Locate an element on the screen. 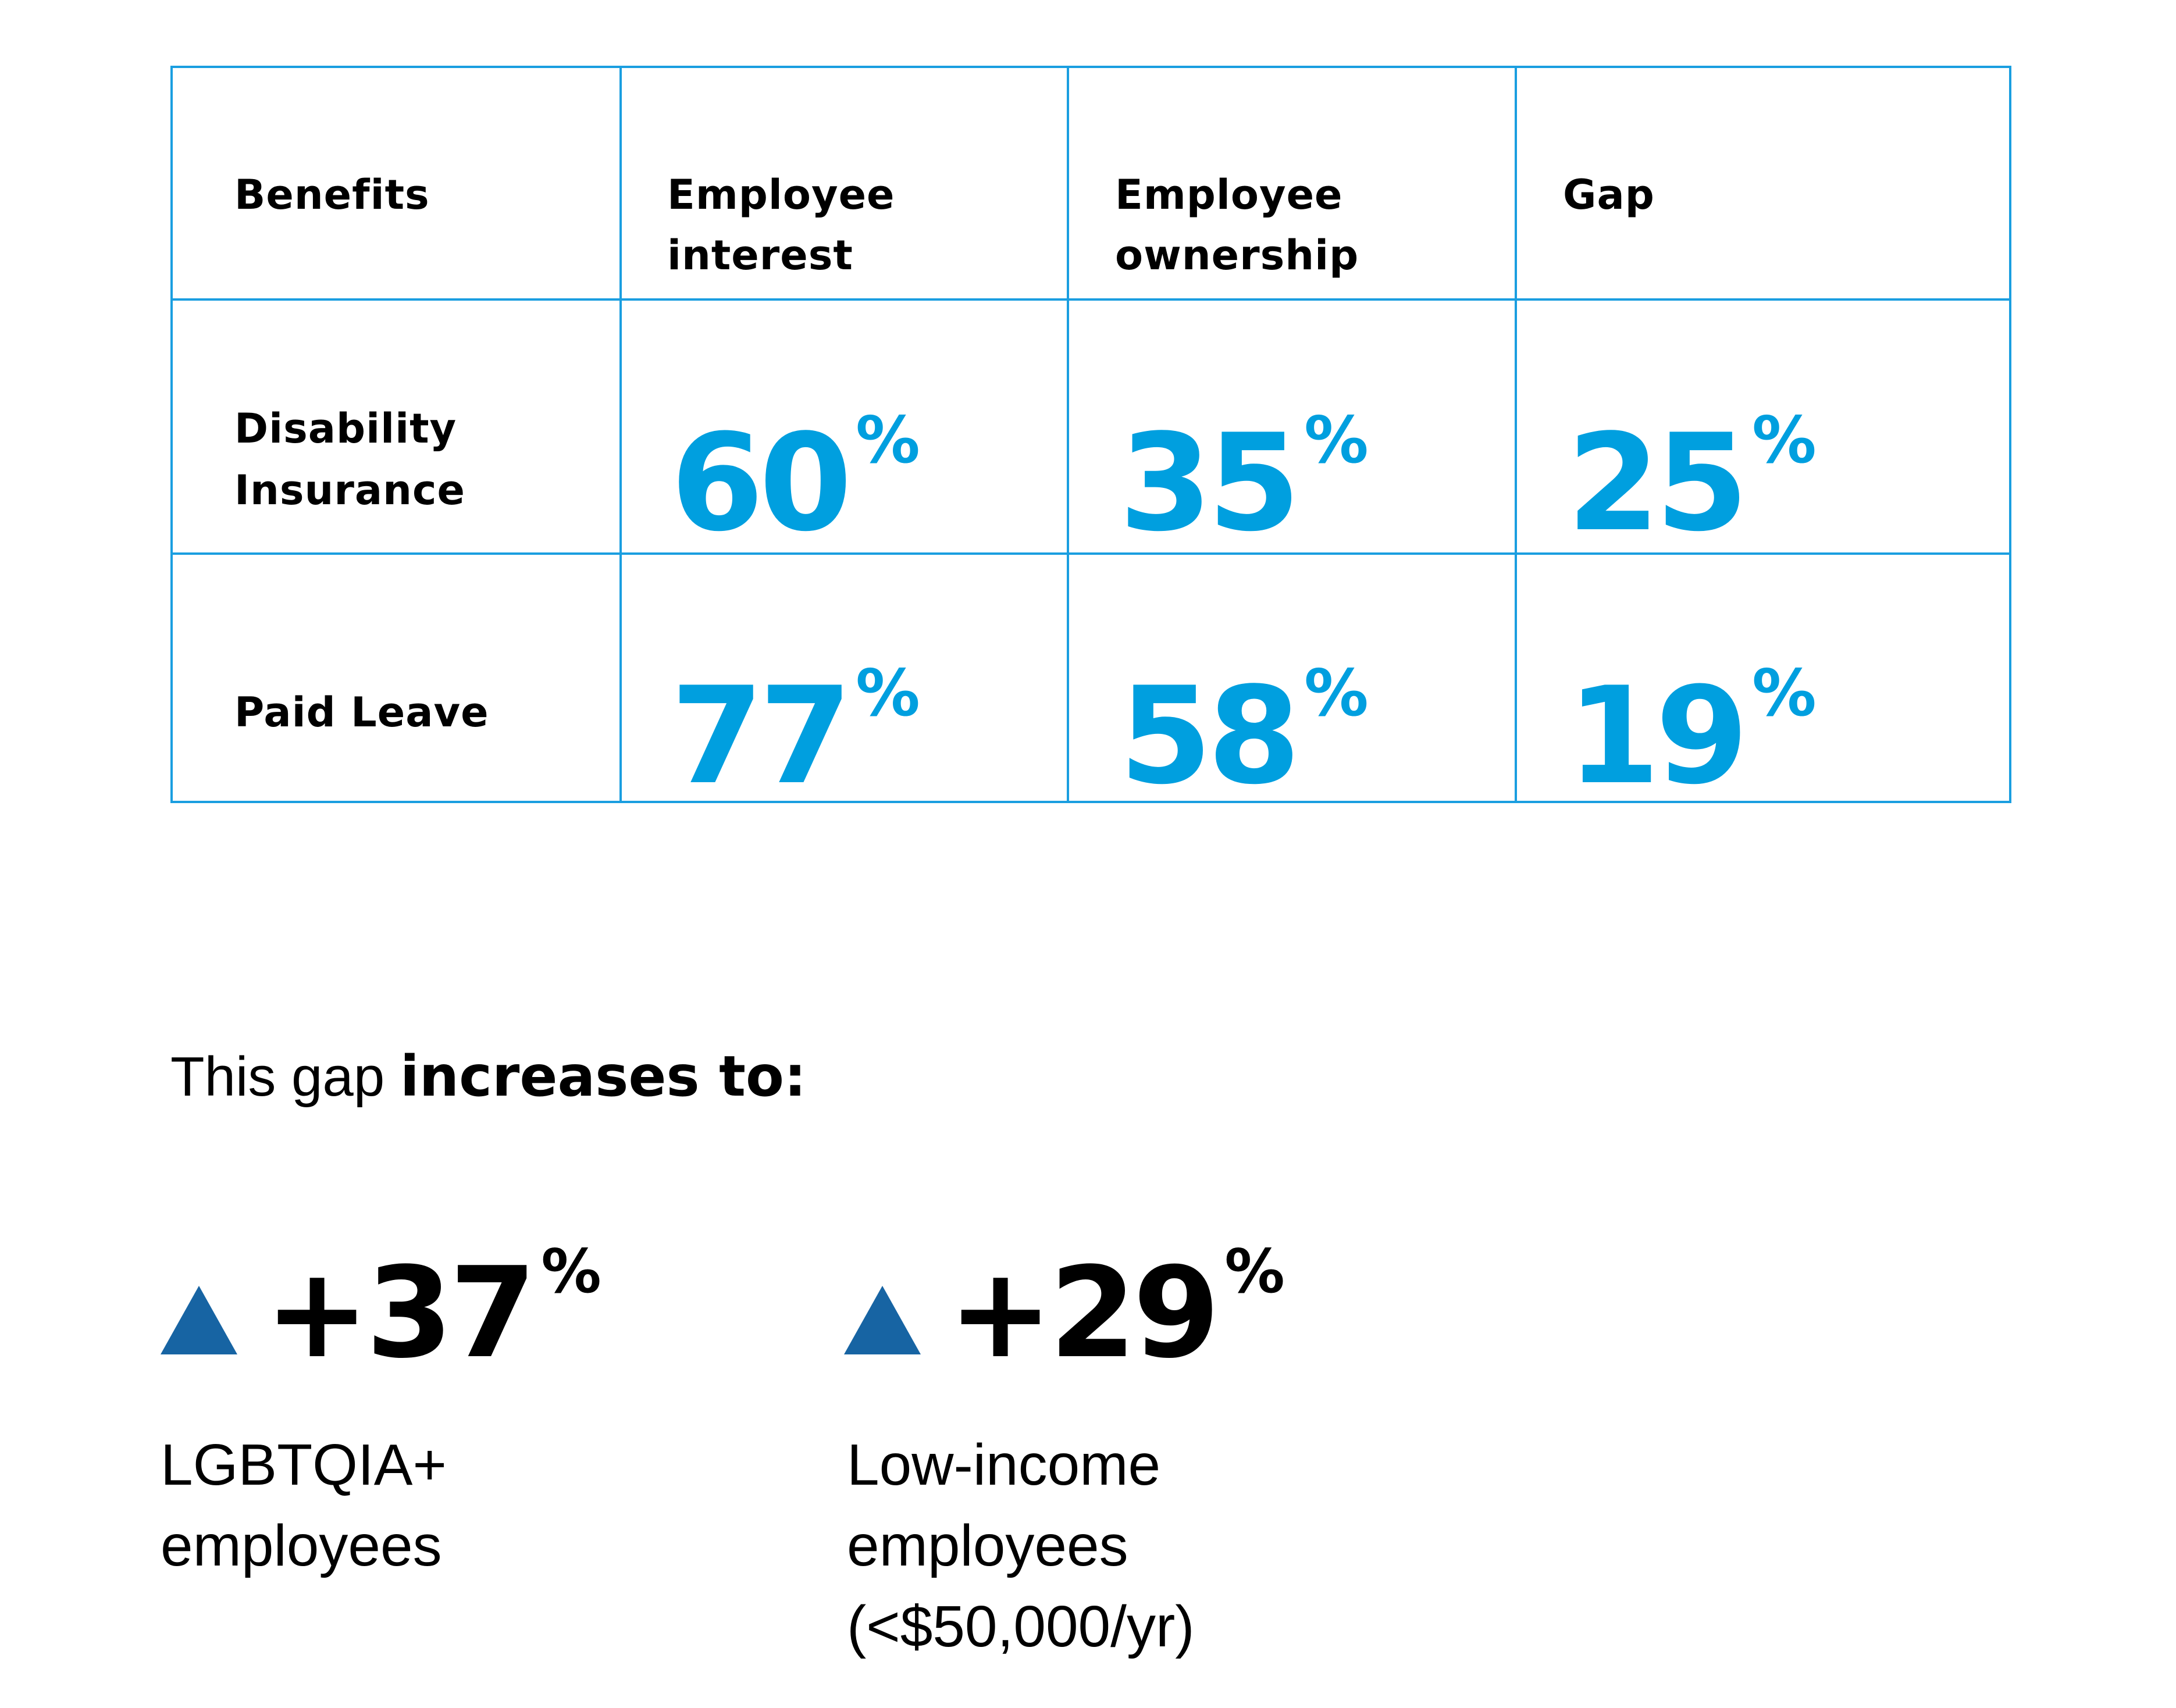  row-label-text: Insurance is located at coordinates (349, 490).